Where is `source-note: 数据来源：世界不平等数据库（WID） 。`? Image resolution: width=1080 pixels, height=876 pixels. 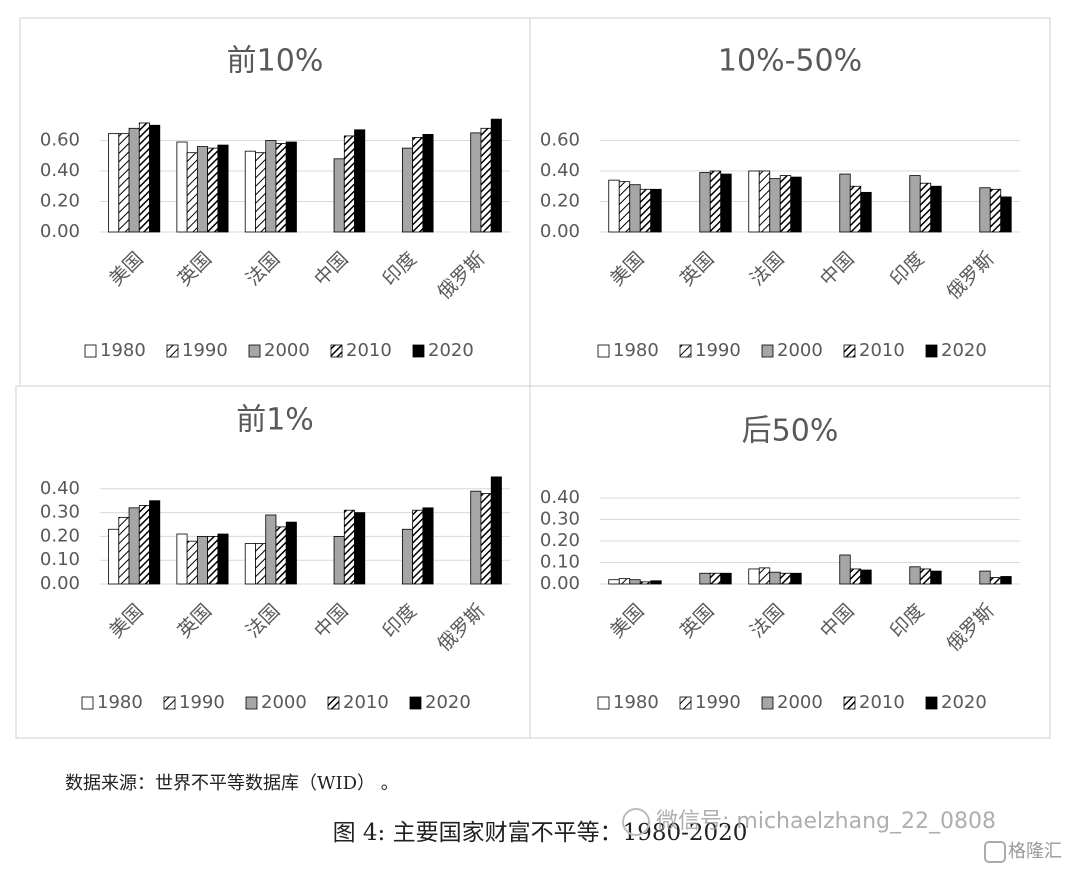
source-note: 数据来源：世界不平等数据库（WID） 。 is located at coordinates (232, 783).